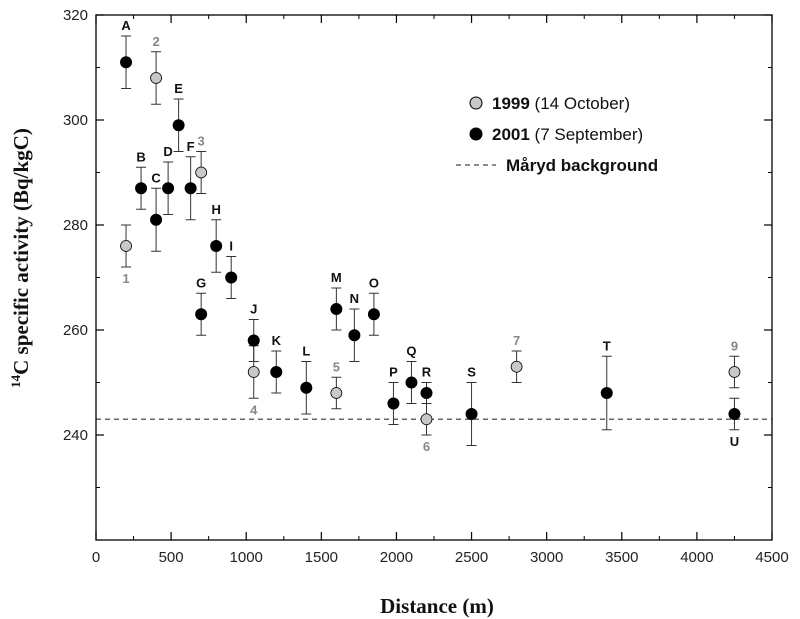  Describe the element at coordinates (411, 351) in the screenshot. I see `site-letter-label: Q` at that location.